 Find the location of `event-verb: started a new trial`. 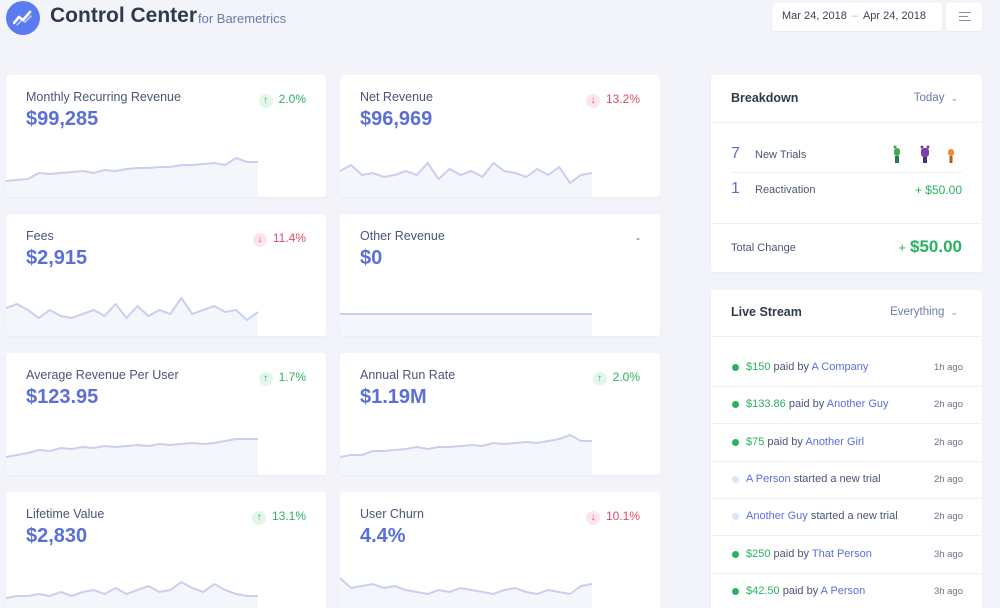

event-verb: started a new trial is located at coordinates (837, 478).